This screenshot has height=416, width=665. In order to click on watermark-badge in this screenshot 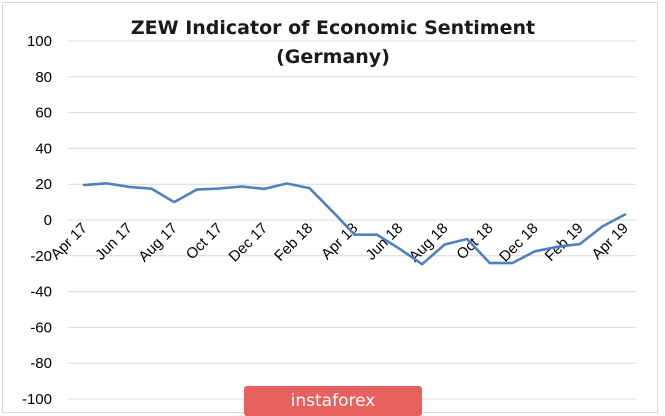, I will do `click(333, 401)`.